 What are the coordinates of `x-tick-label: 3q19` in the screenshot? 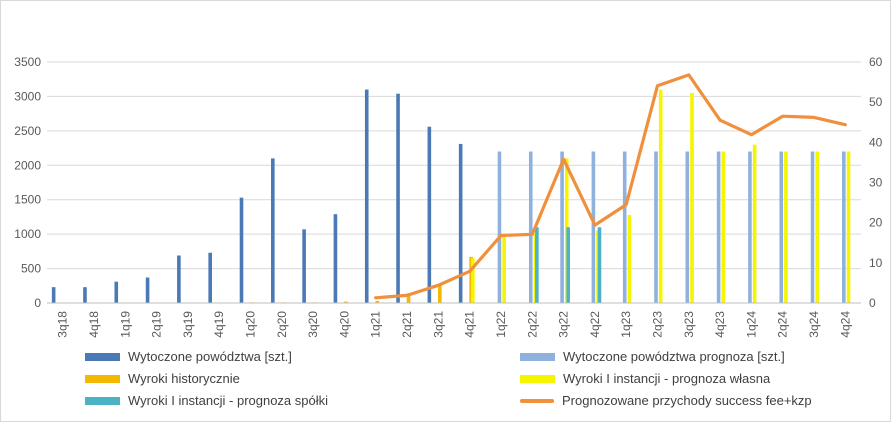 It's located at (188, 324).